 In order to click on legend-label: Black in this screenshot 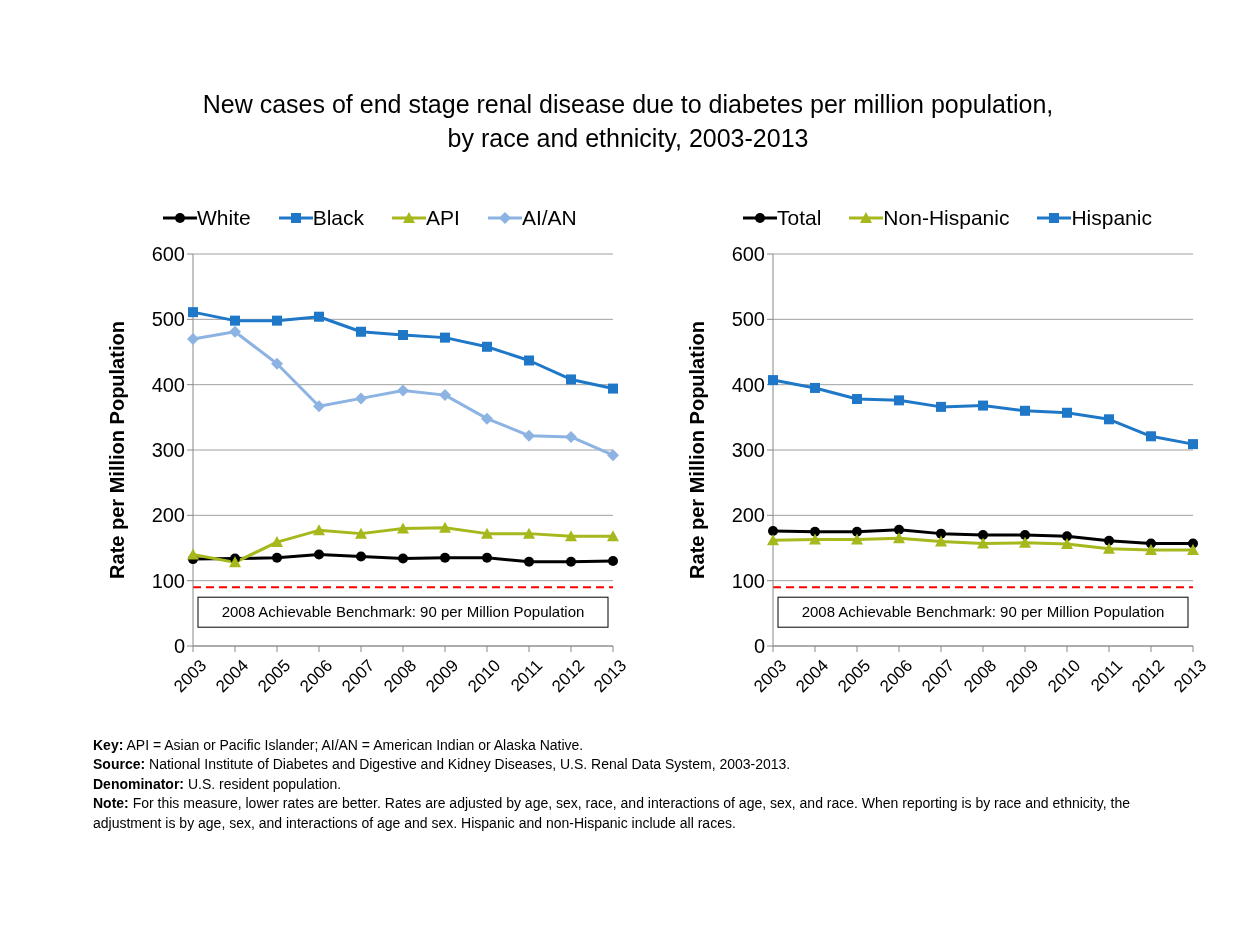, I will do `click(338, 217)`.